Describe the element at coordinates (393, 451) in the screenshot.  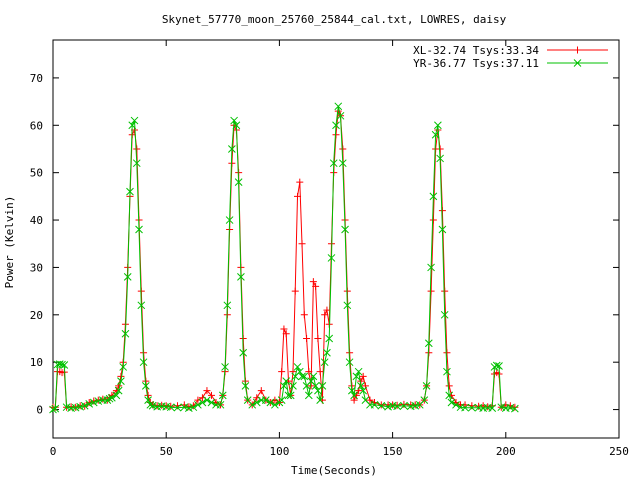
I see `x-tick-label: 150` at that location.